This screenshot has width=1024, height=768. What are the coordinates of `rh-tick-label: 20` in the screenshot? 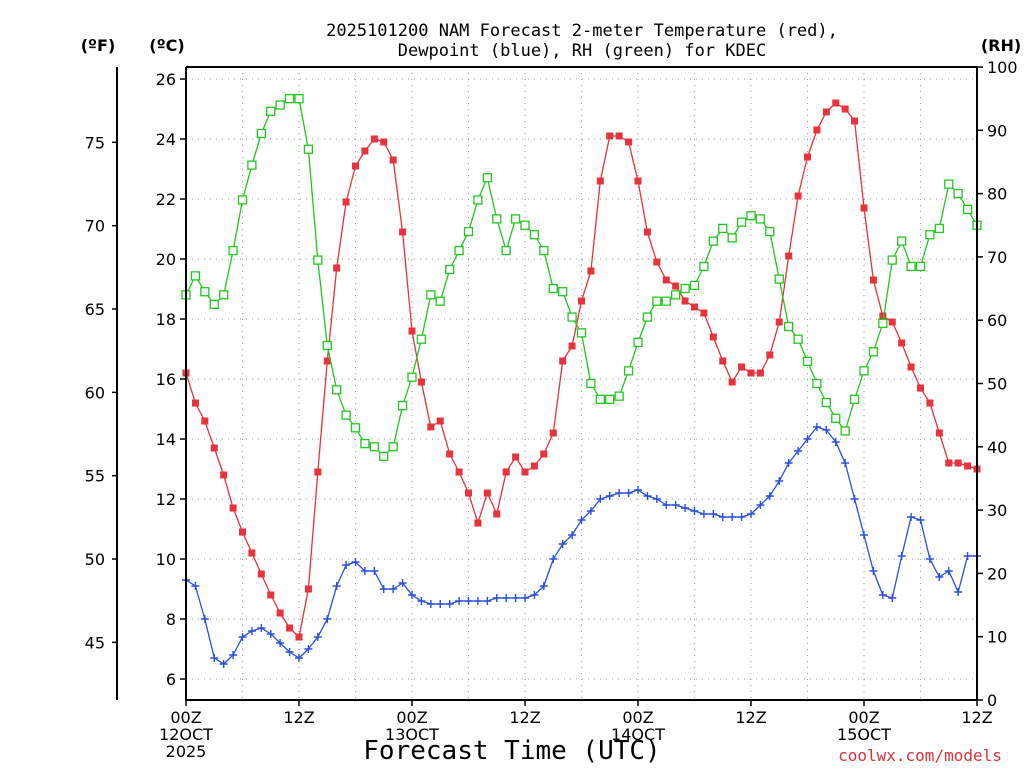 It's located at (997, 573).